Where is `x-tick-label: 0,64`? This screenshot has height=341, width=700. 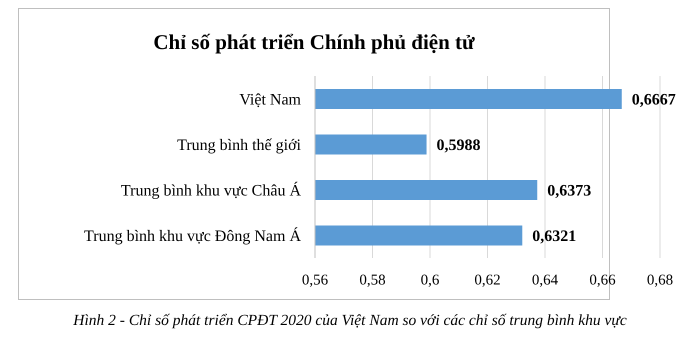
x-tick-label: 0,64 is located at coordinates (545, 280).